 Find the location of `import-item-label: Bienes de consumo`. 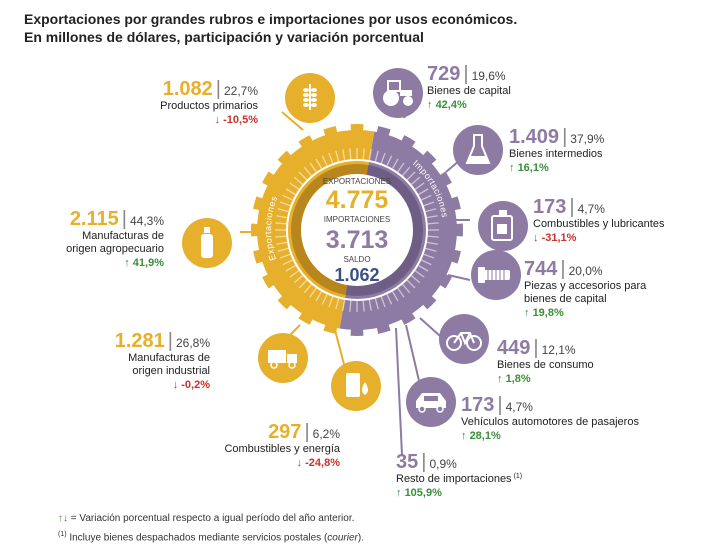

import-item-label: Bienes de consumo is located at coordinates (545, 365).